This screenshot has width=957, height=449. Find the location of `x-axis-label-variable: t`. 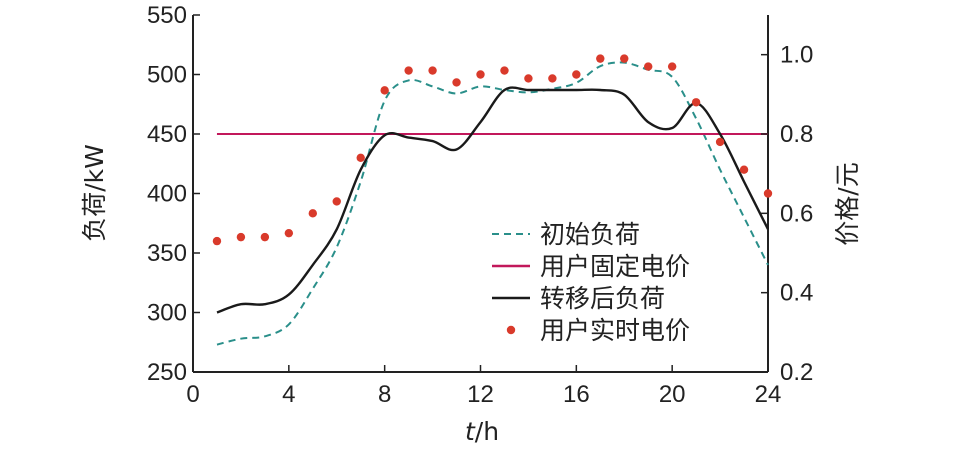

x-axis-label-variable: t is located at coordinates (470, 431).